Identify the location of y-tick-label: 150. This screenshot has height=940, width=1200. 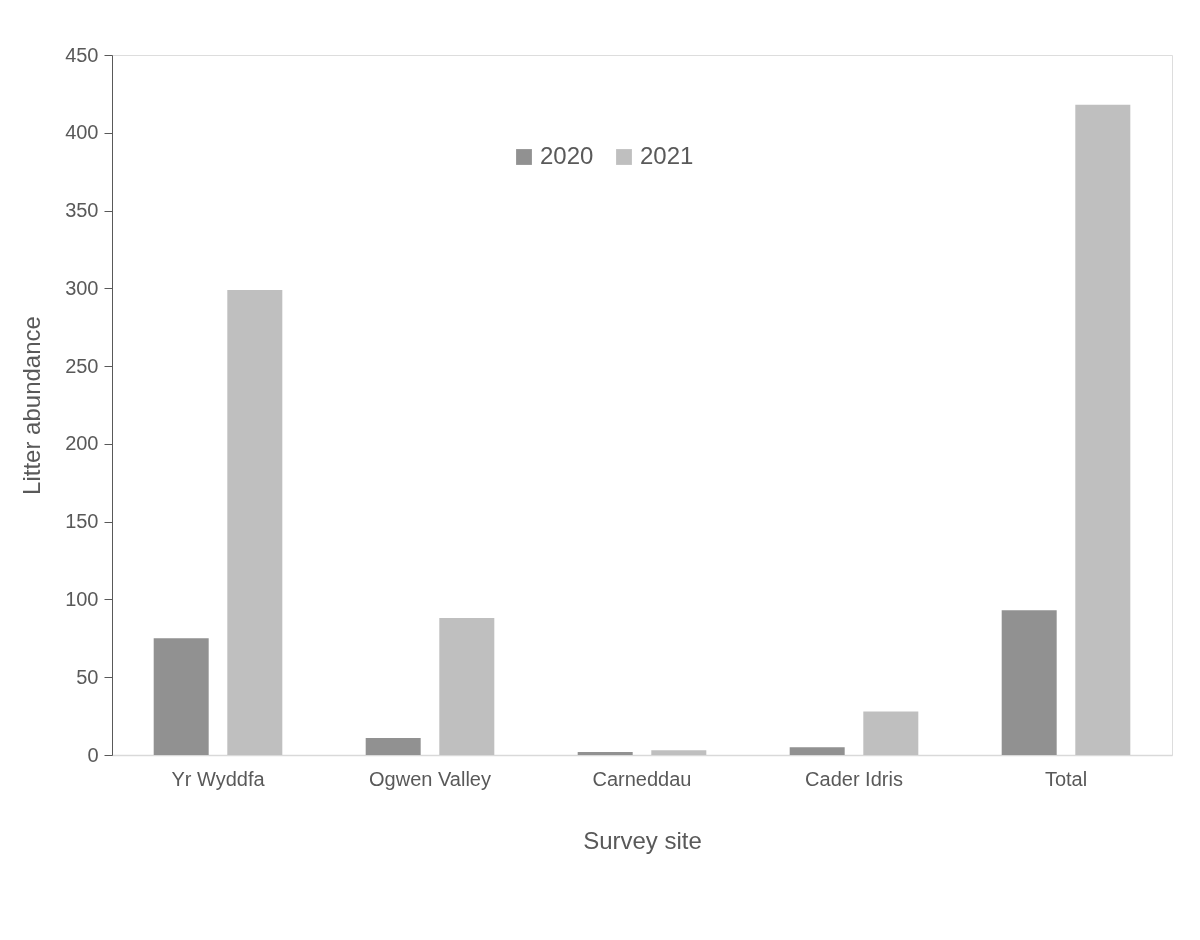
(82, 521).